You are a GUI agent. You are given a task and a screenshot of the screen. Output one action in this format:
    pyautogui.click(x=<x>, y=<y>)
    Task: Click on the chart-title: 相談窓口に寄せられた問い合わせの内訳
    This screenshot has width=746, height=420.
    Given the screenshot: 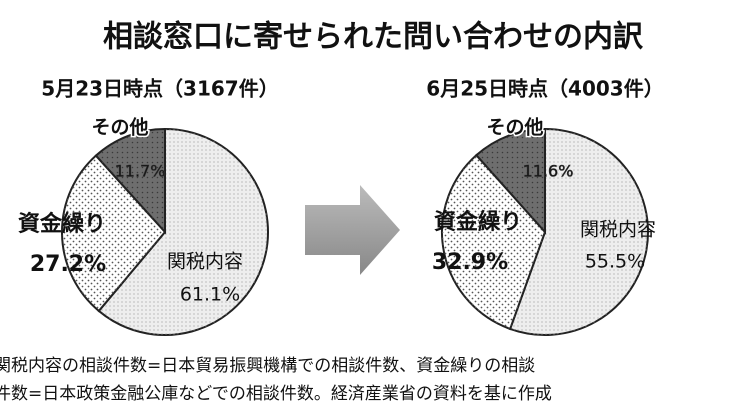 What is the action you would take?
    pyautogui.click(x=373, y=37)
    